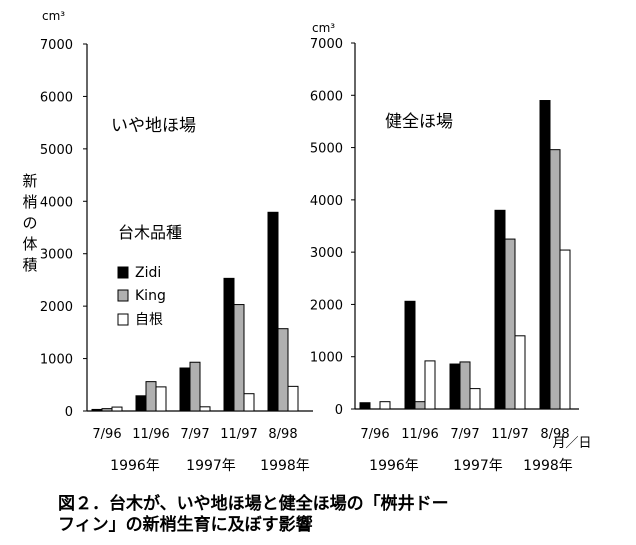  I want to click on legend-swatch-自根, so click(123, 319).